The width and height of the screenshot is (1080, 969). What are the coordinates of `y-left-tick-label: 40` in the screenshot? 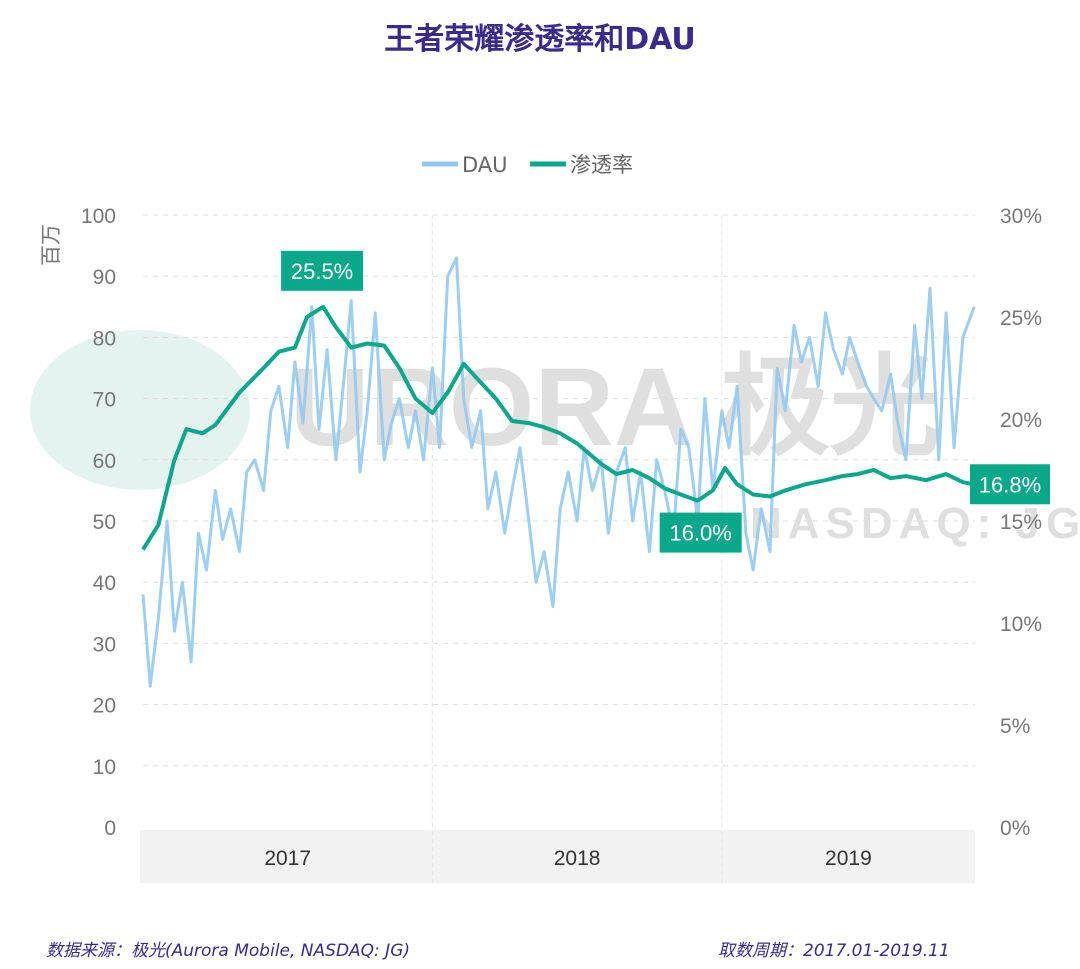 It's located at (104, 583).